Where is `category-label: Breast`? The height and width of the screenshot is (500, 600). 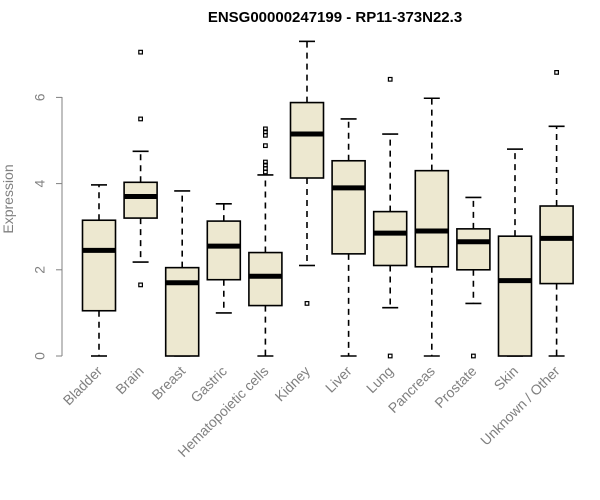 category-label: Breast is located at coordinates (168, 383).